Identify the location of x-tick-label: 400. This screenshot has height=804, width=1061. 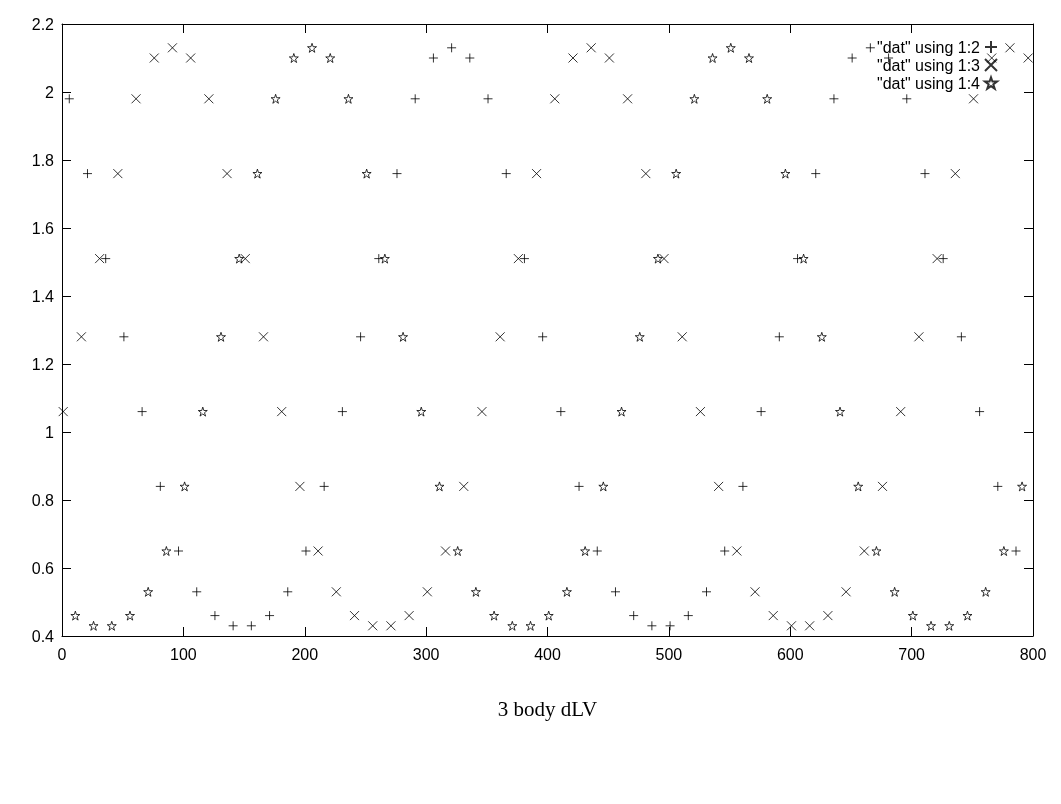
(547, 654).